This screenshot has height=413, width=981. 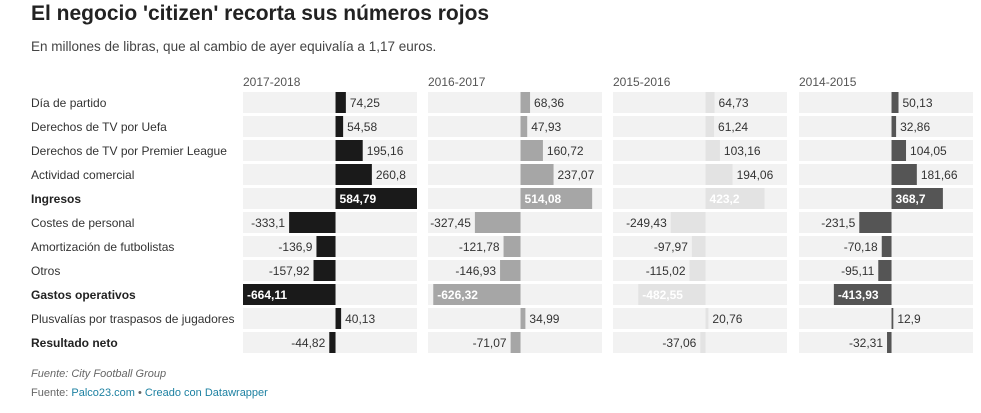 I want to click on bar-2017-2018-amortizacion-de-futbolistas, so click(x=326, y=246).